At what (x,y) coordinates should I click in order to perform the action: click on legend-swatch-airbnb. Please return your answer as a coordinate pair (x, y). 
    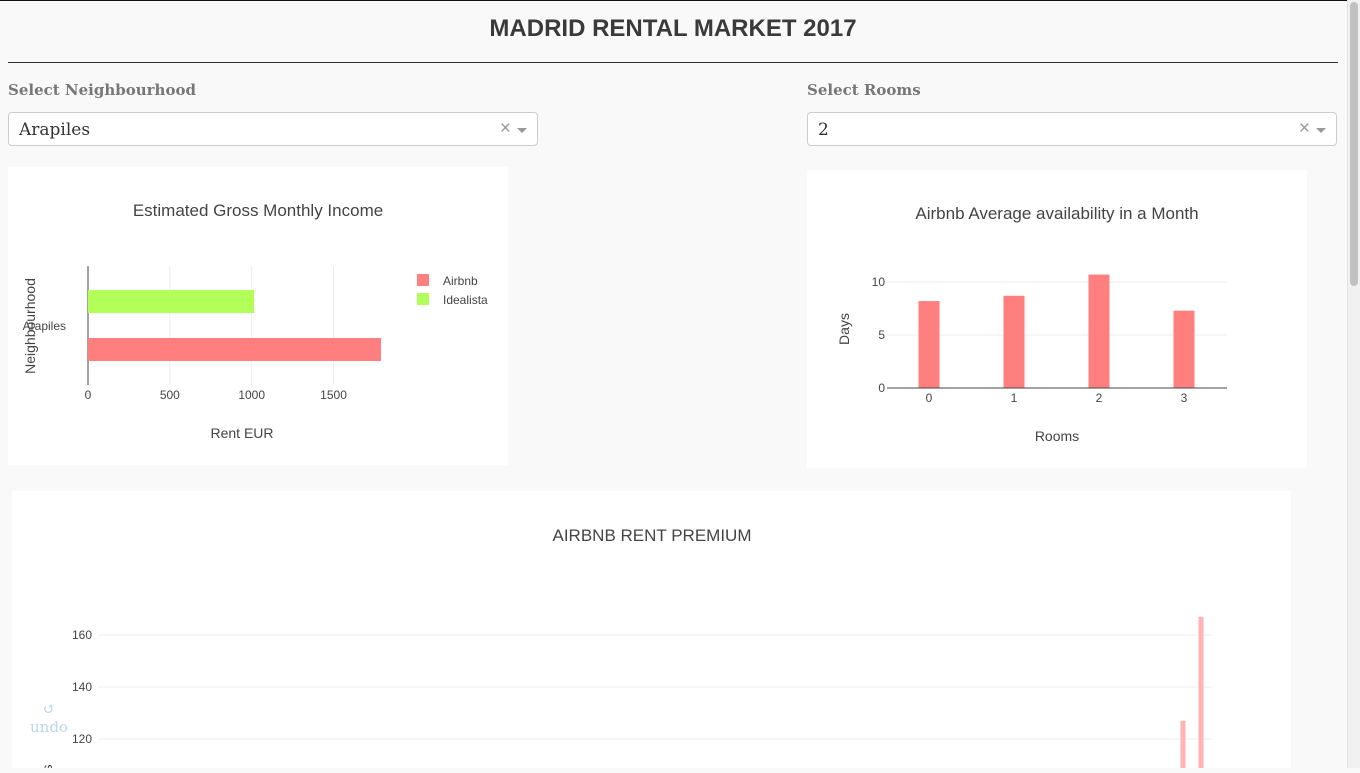
    Looking at the image, I should click on (423, 280).